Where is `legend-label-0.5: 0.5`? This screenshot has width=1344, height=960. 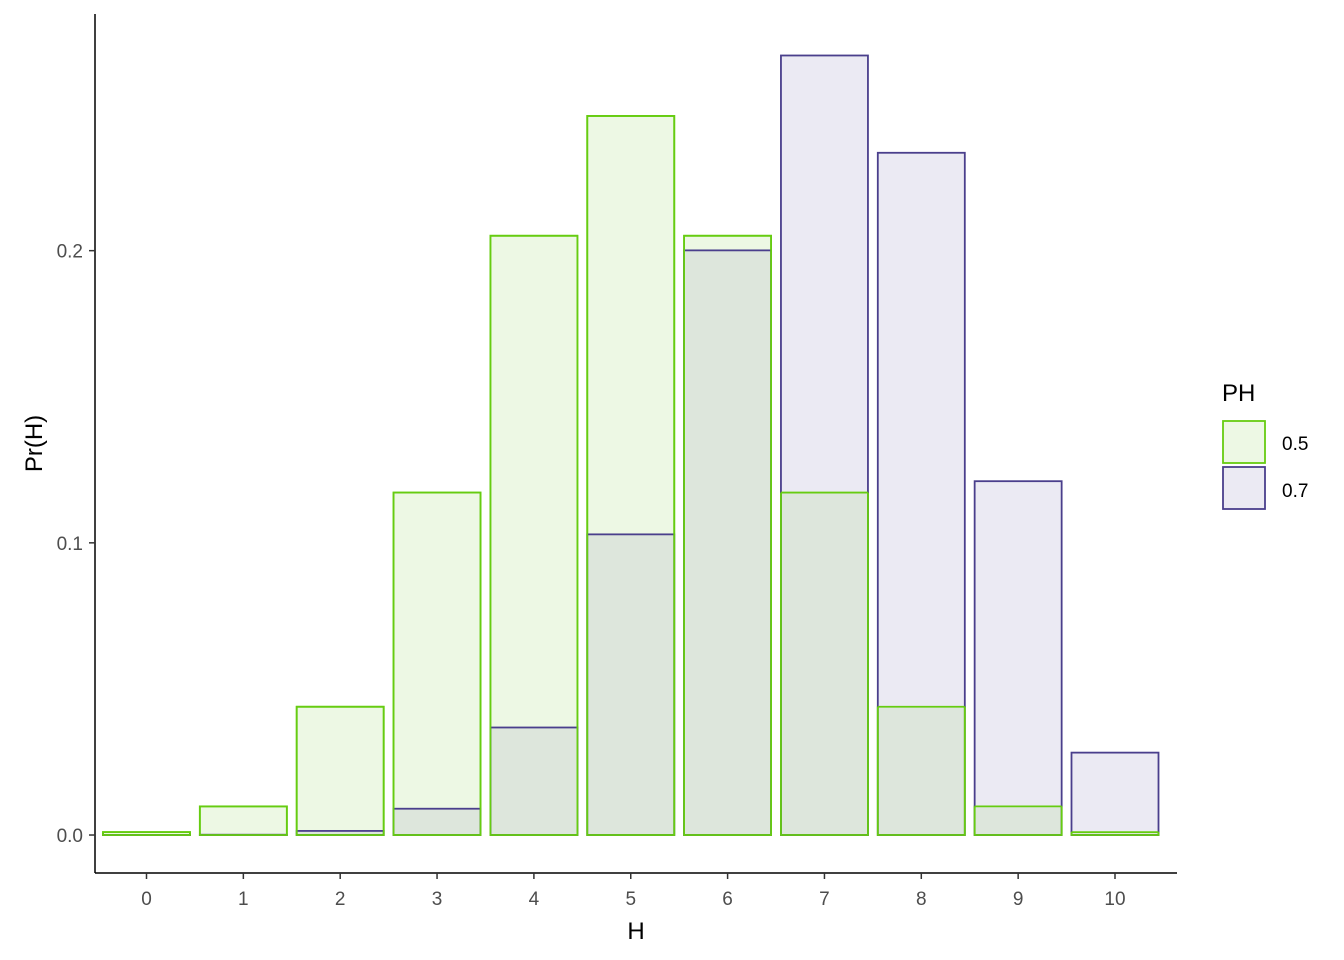
legend-label-0.5: 0.5 is located at coordinates (1295, 444).